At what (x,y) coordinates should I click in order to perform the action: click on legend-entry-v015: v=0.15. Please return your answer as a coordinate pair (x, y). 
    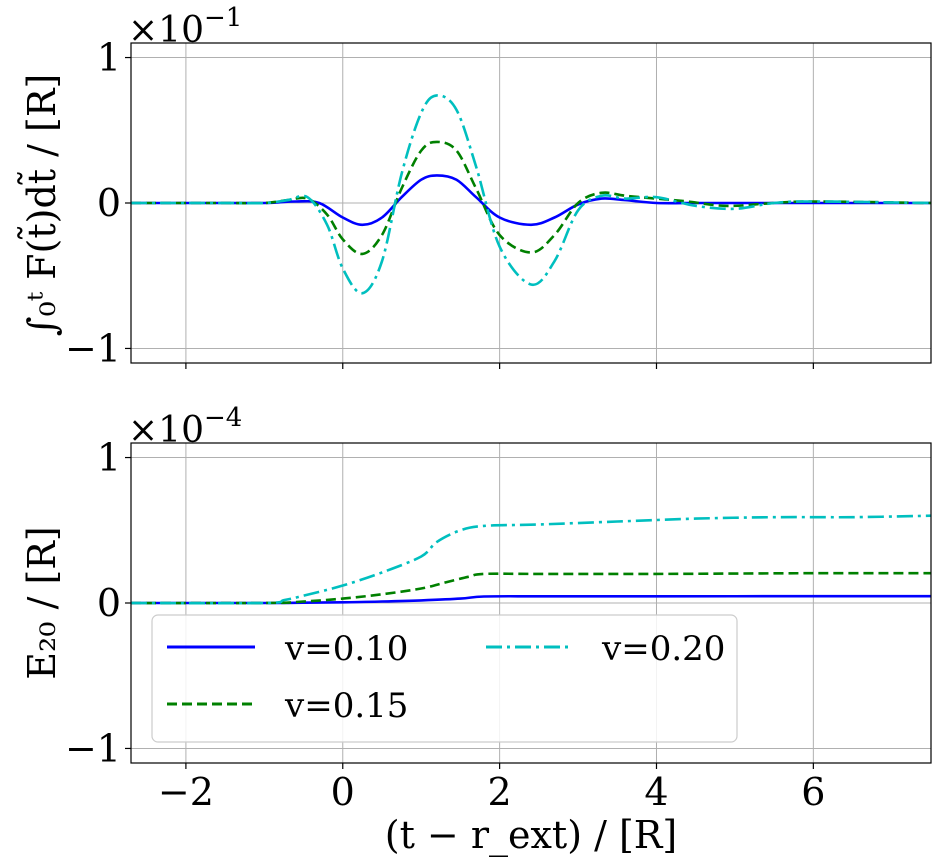
    Looking at the image, I should click on (287, 706).